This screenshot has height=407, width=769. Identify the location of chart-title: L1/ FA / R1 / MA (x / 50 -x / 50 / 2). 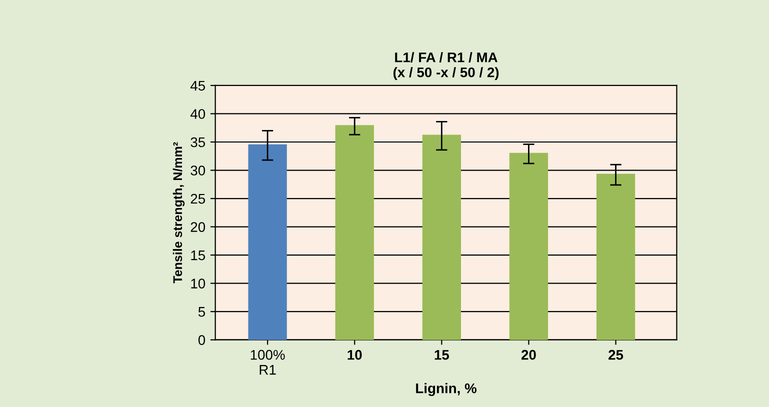
(446, 66).